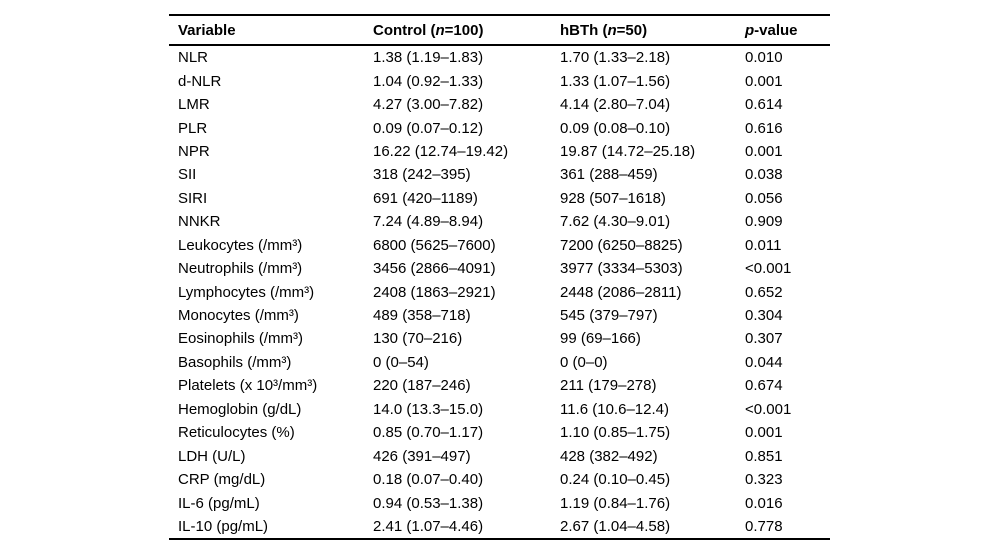 The image size is (1000, 553). What do you see at coordinates (428, 105) in the screenshot?
I see `cell-control-value: 4.27 (3.00–7.82)` at bounding box center [428, 105].